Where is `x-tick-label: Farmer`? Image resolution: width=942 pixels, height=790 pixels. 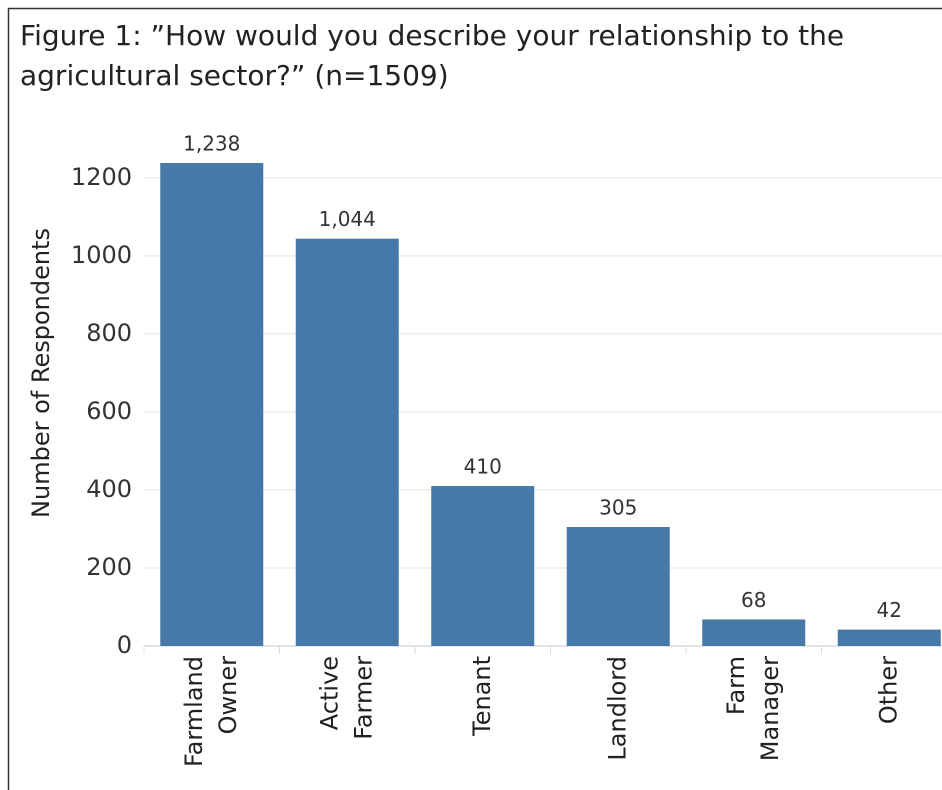 x-tick-label: Farmer is located at coordinates (363, 698).